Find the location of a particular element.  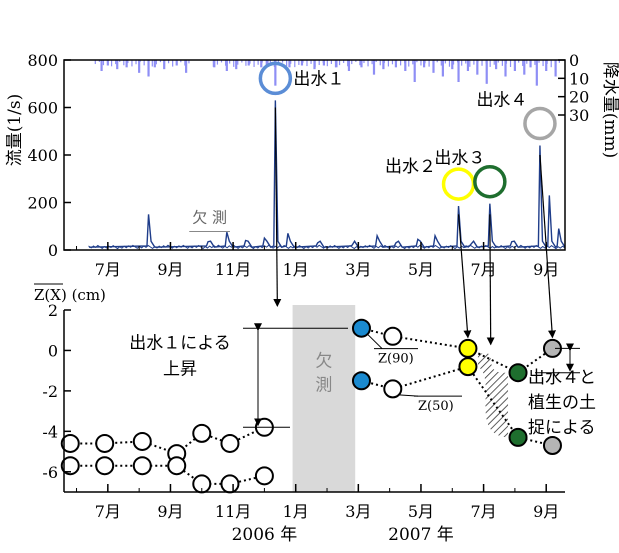

rainfall-y-axis-label: 降水量(mm) is located at coordinates (609, 110).